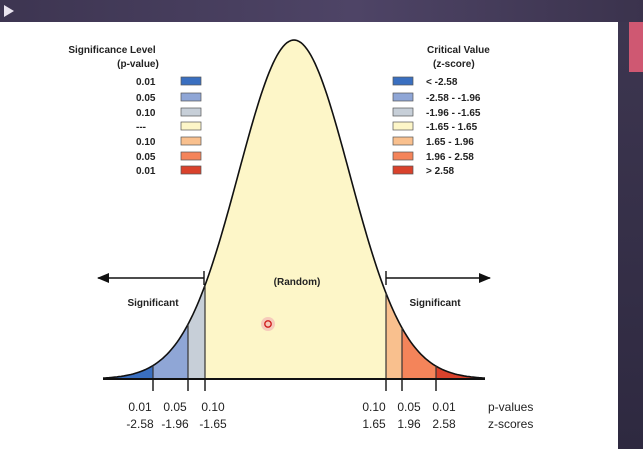 The image size is (643, 449). What do you see at coordinates (170, 209) in the screenshot?
I see `region-p005-left` at bounding box center [170, 209].